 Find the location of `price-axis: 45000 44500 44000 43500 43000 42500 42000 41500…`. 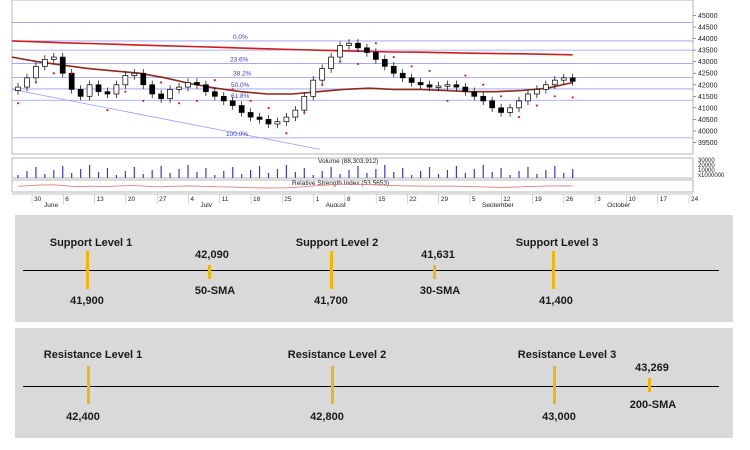

price-axis: 45000 44500 44000 43500 43000 42500 42000 41500… is located at coordinates (705, 80).